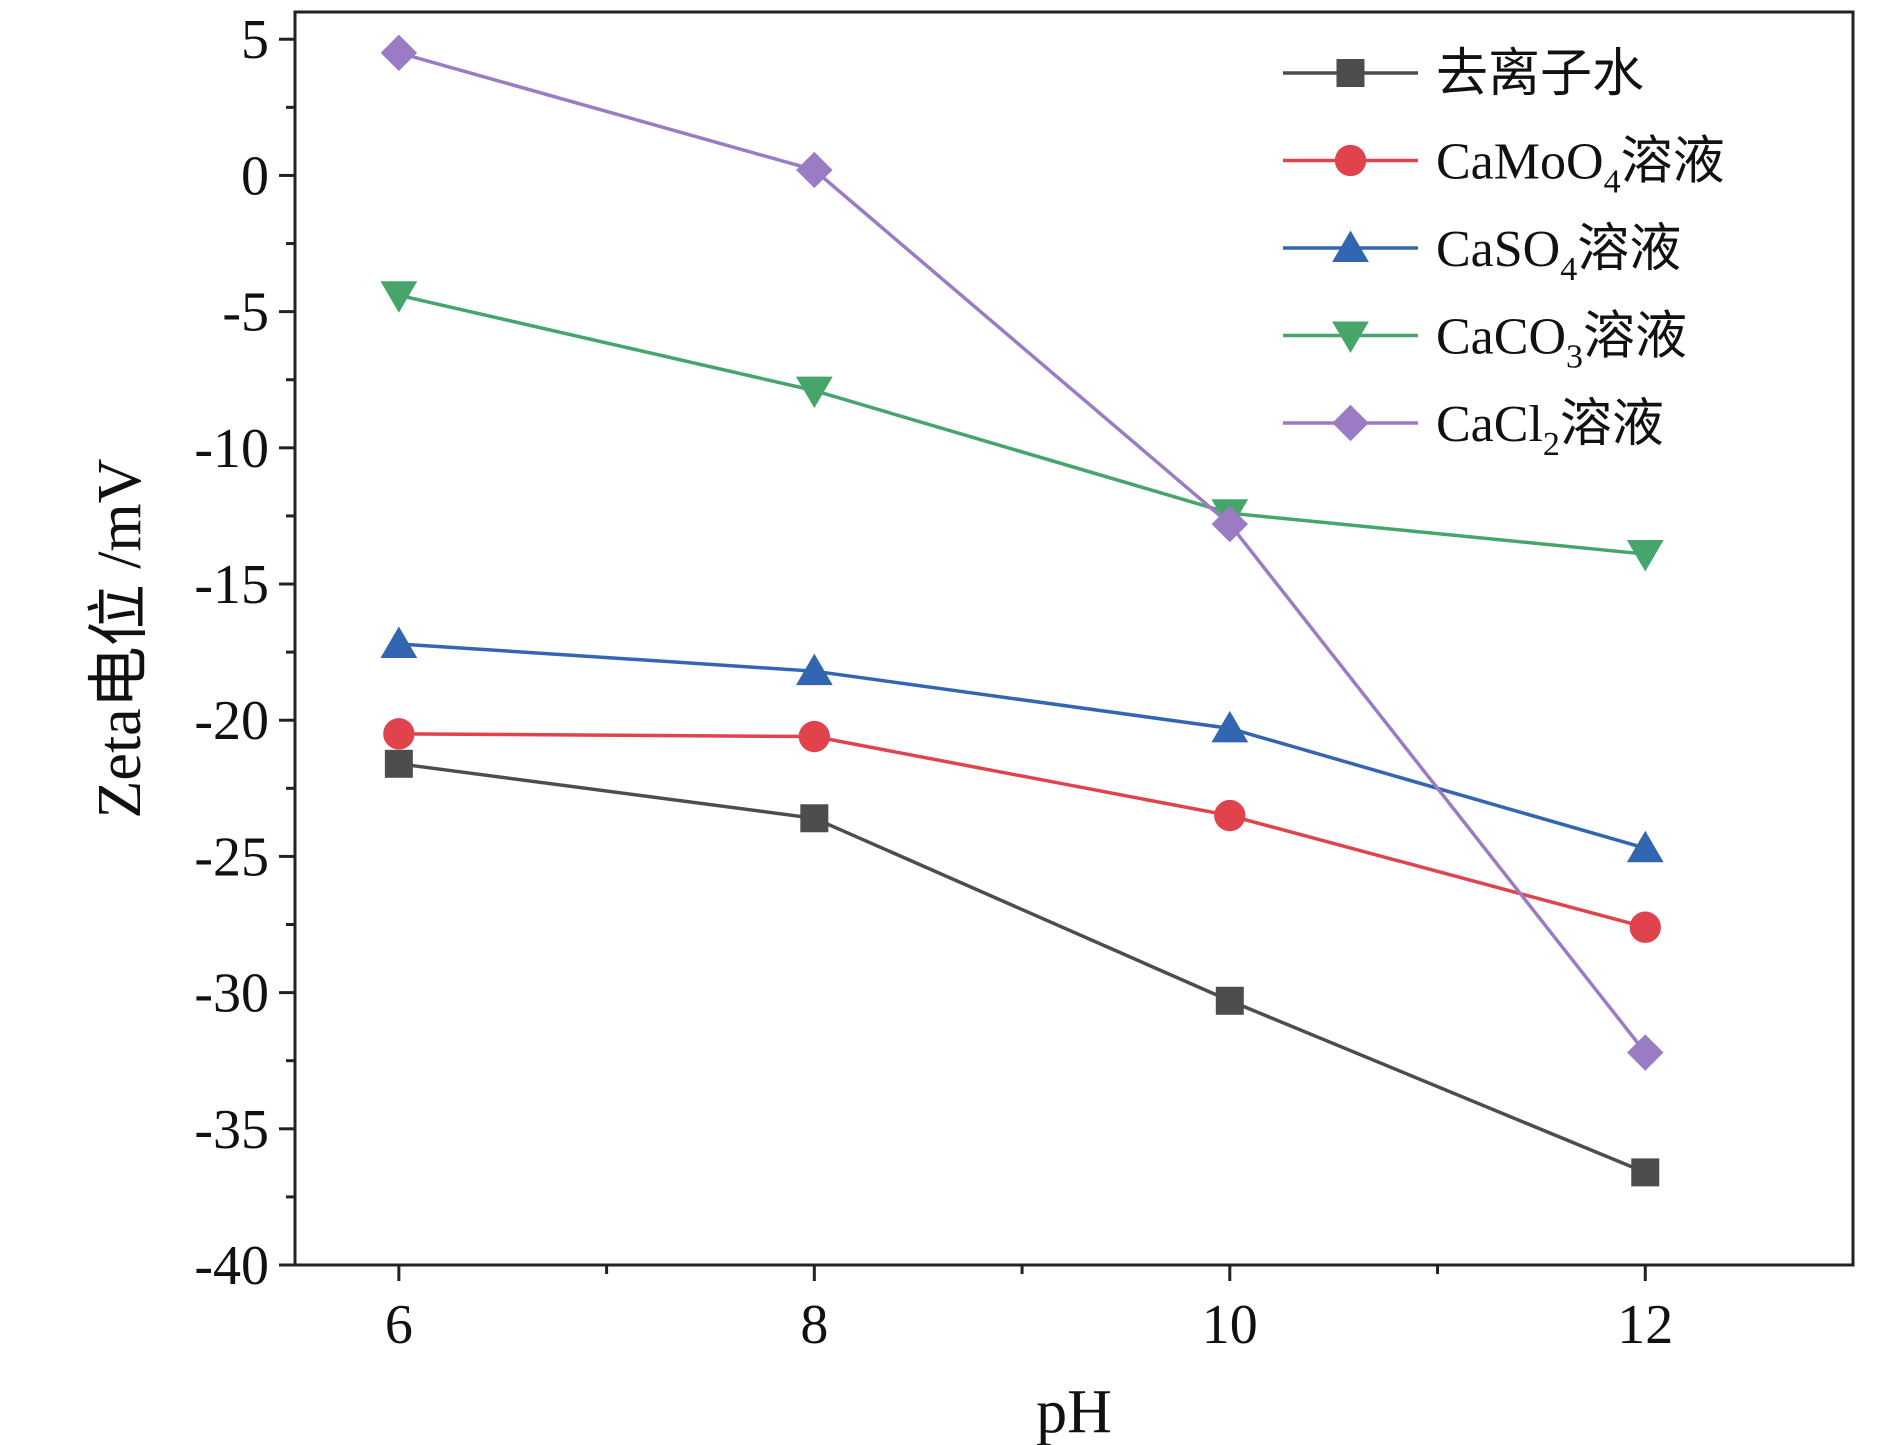 Image resolution: width=1890 pixels, height=1445 pixels. Describe the element at coordinates (1550, 429) in the screenshot. I see `legend-label: CaCl2溶液` at that location.